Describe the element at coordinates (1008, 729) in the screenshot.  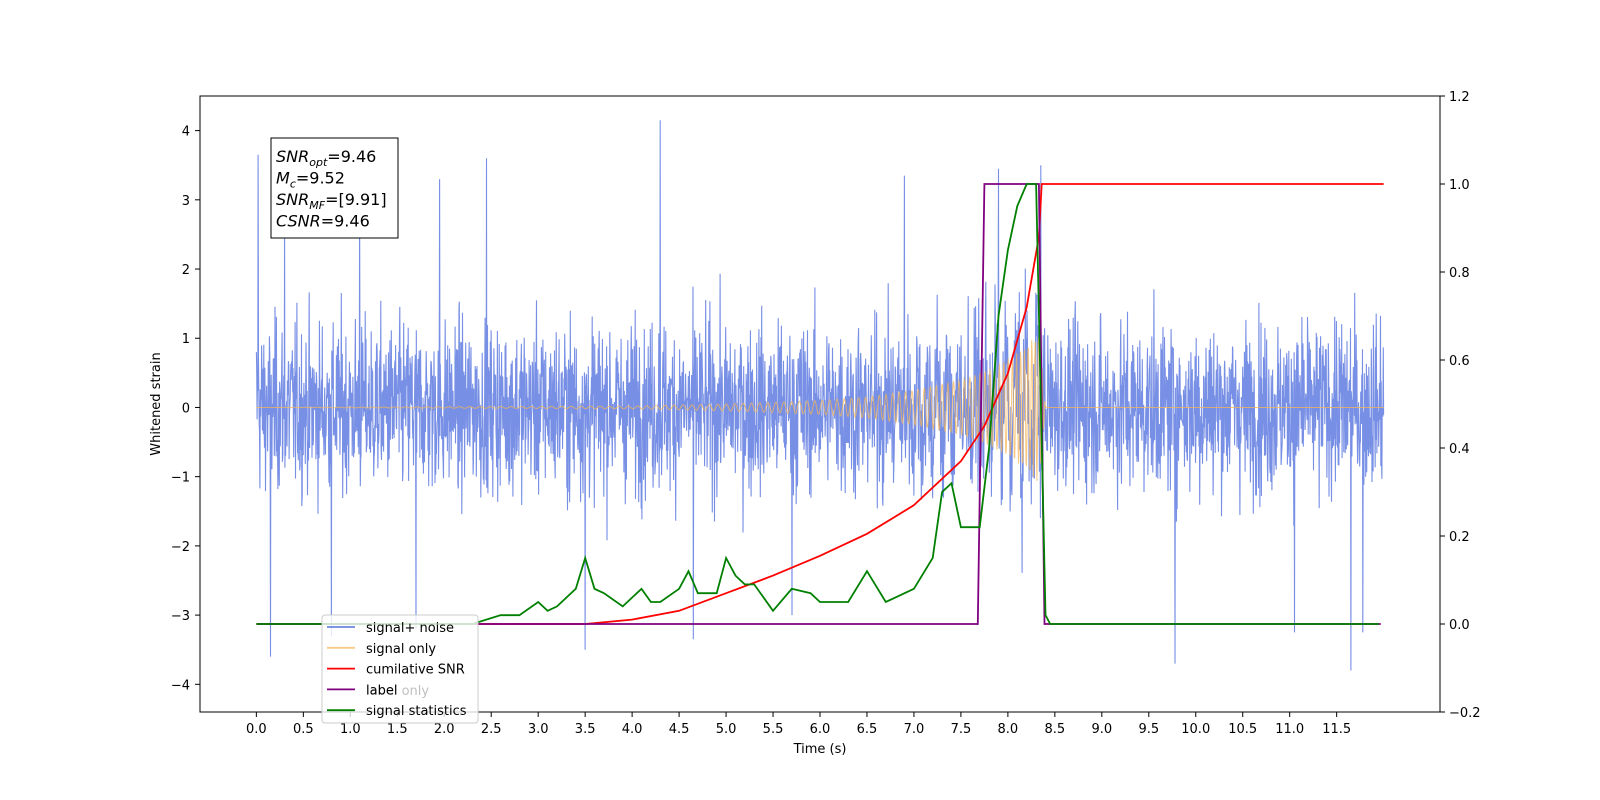
I see `x-tick-label: 8.0` at that location.